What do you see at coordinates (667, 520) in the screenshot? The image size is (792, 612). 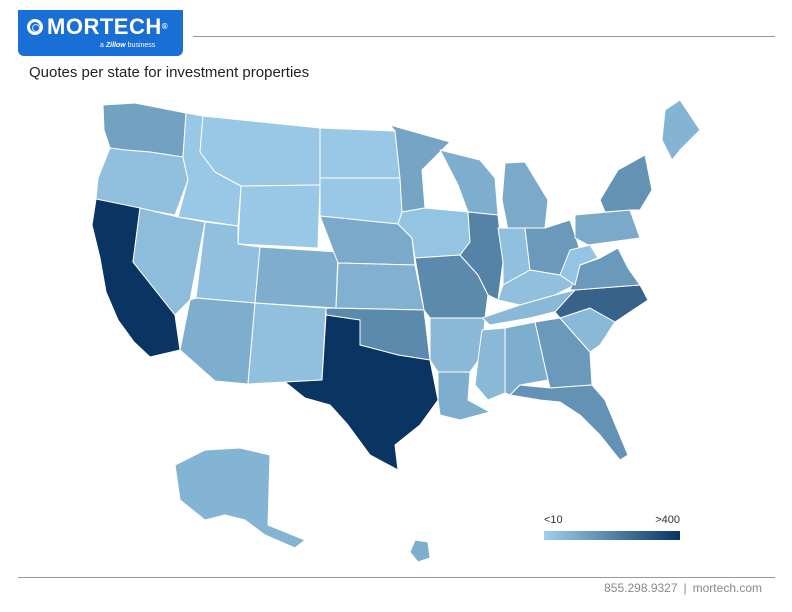 I see `legend-max-label: >400` at bounding box center [667, 520].